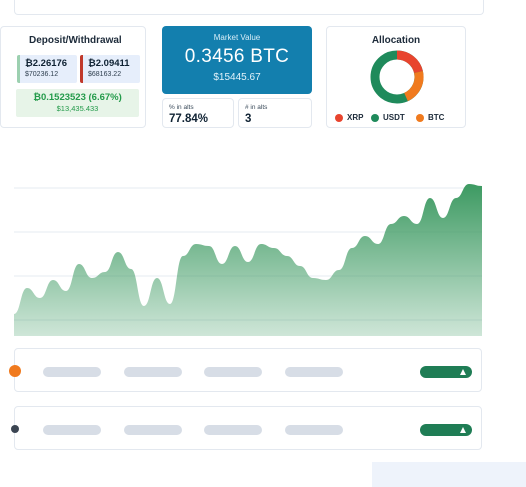 The width and height of the screenshot is (526, 487). I want to click on btc-segment, so click(413, 86).